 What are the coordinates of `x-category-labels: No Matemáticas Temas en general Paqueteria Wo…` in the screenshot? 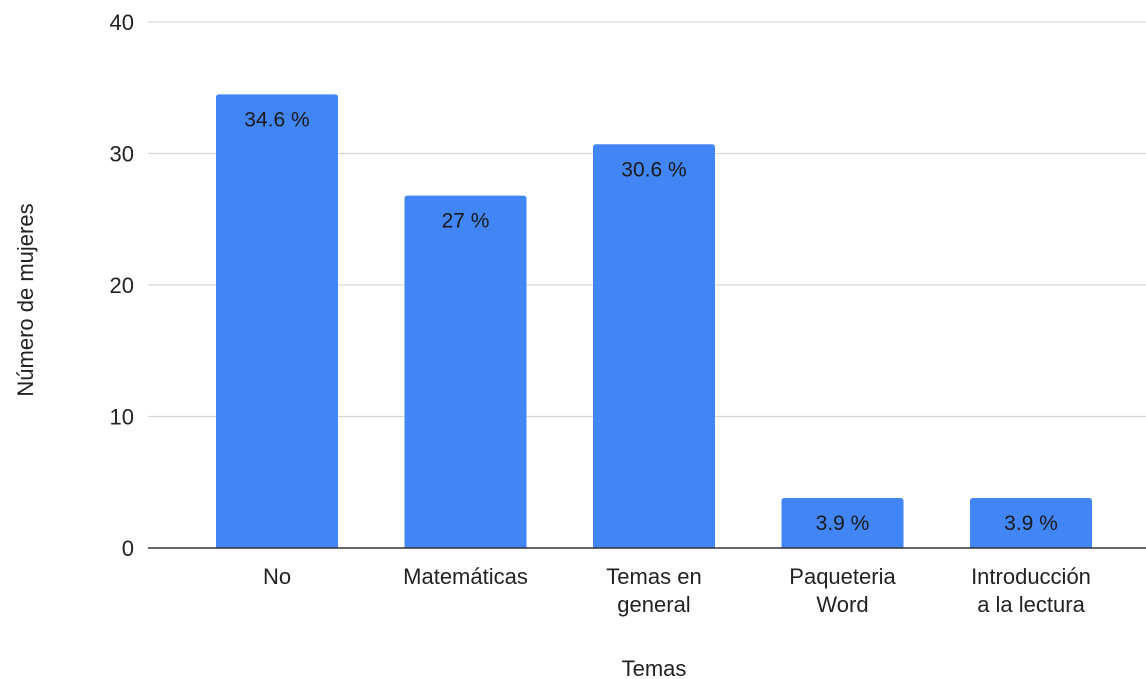 It's located at (677, 590).